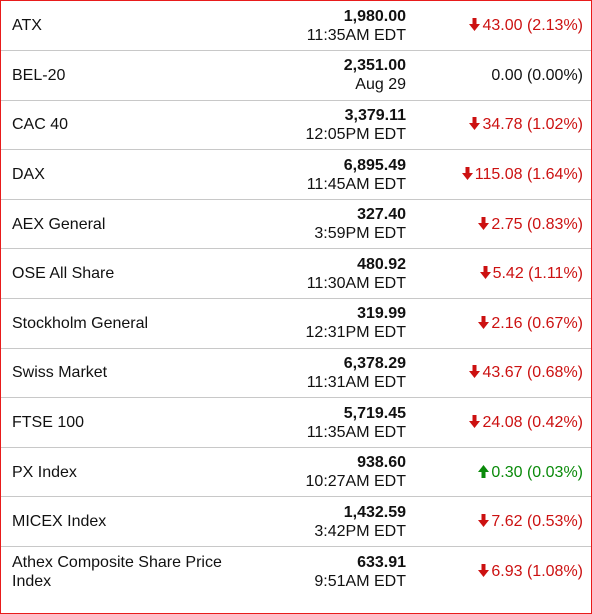 This screenshot has width=592, height=614. Describe the element at coordinates (334, 125) in the screenshot. I see `index-price-cell: 3,379.11 12:05PM EDT` at that location.